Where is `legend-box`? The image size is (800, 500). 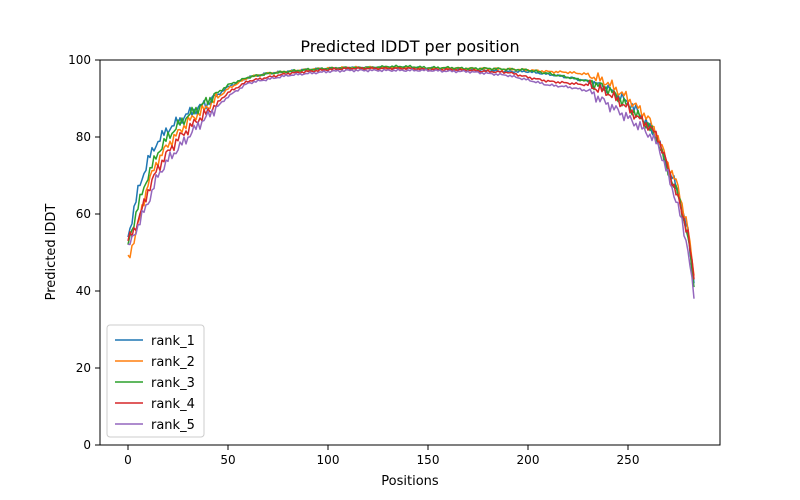
legend-box is located at coordinates (155, 381).